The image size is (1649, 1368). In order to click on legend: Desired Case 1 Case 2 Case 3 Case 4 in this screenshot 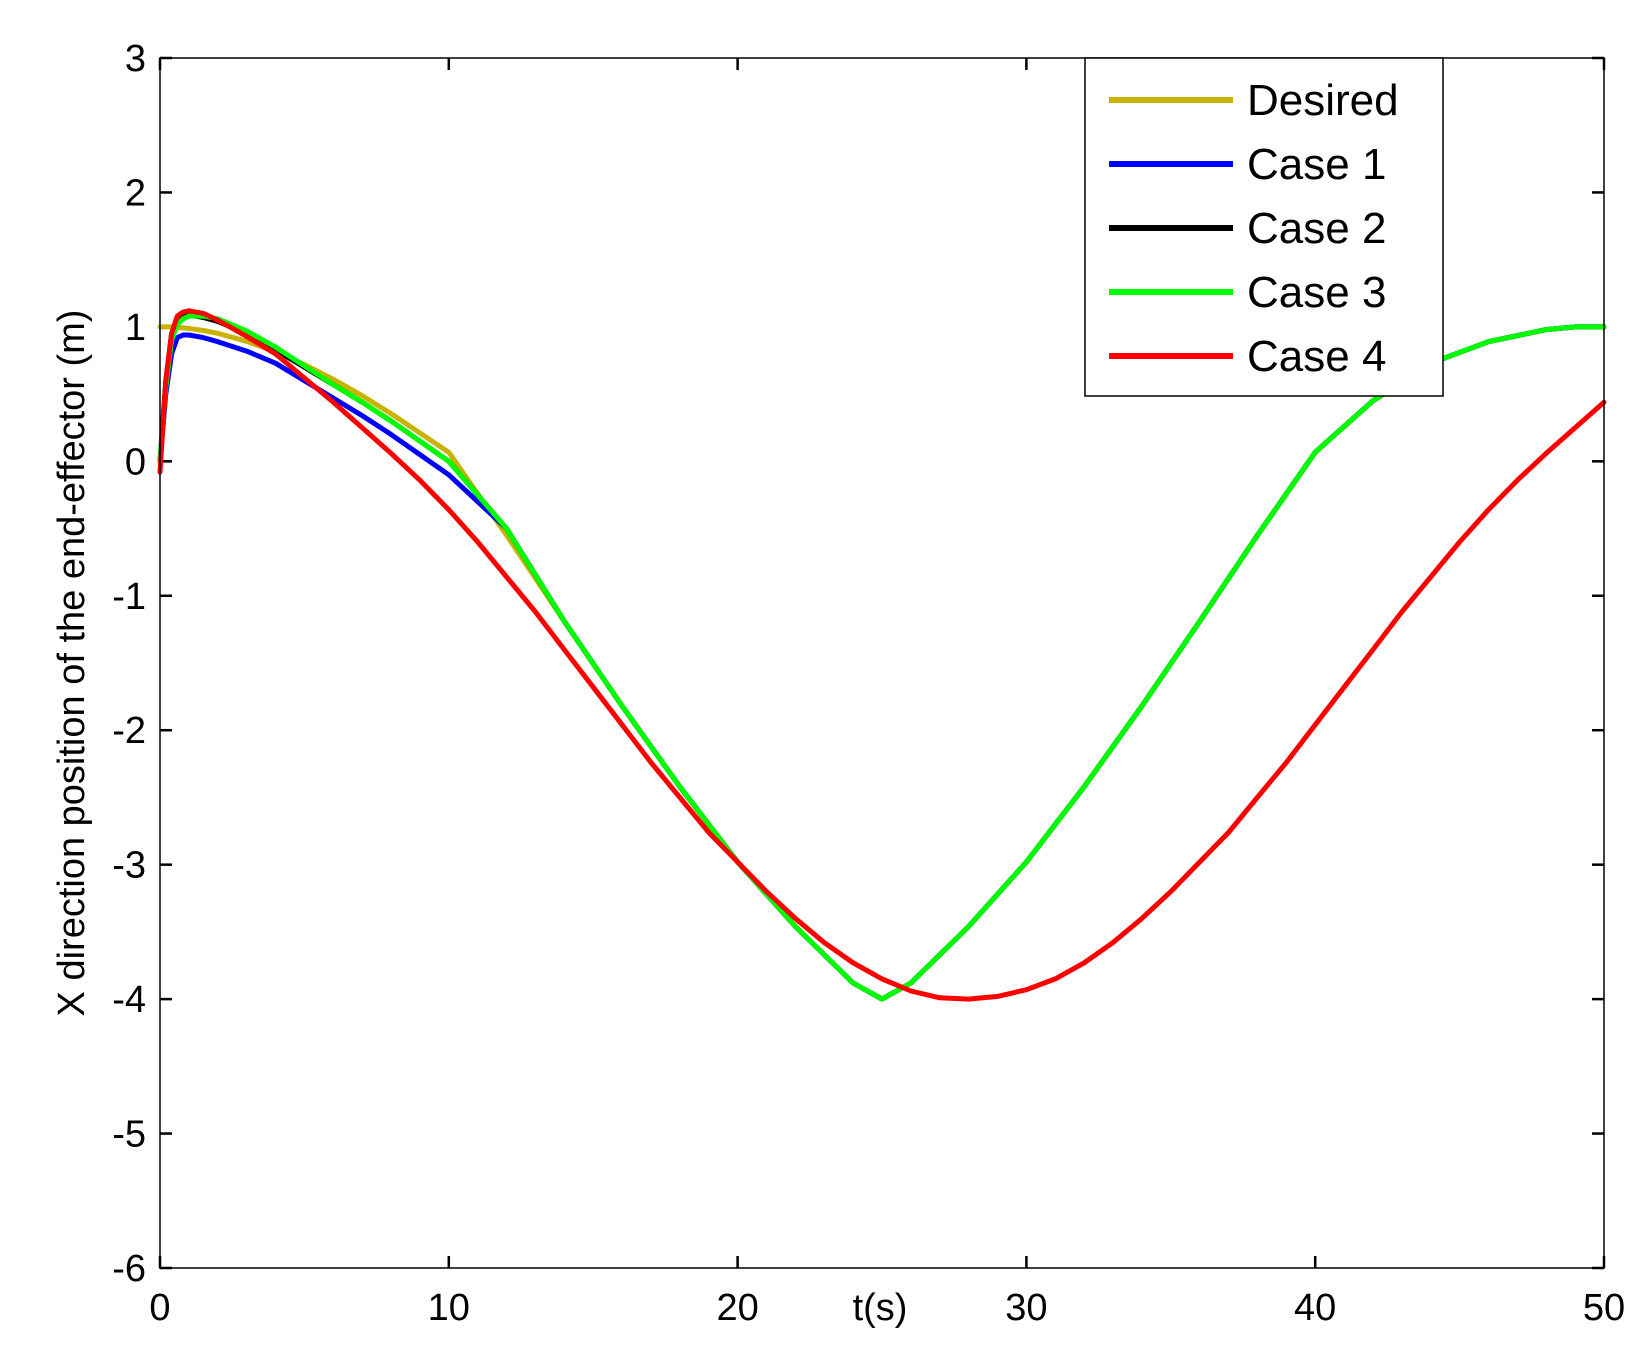, I will do `click(1264, 227)`.